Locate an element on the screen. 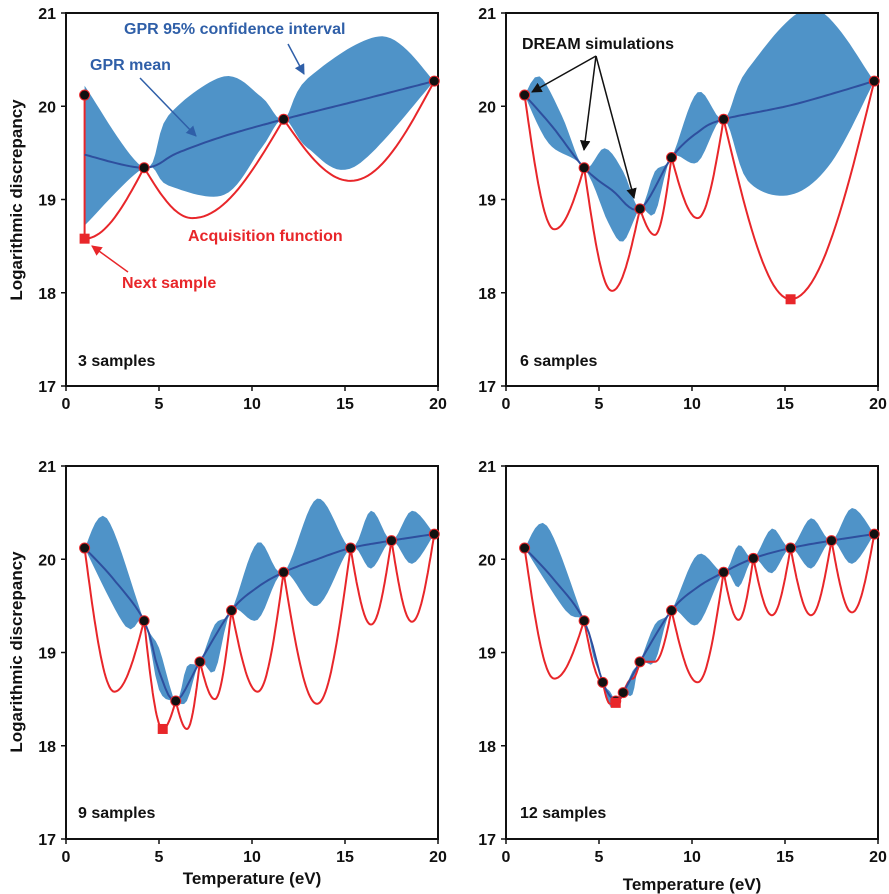 This screenshot has height=894, width=889. acquisition-annotation: Acquisition function is located at coordinates (265, 236).